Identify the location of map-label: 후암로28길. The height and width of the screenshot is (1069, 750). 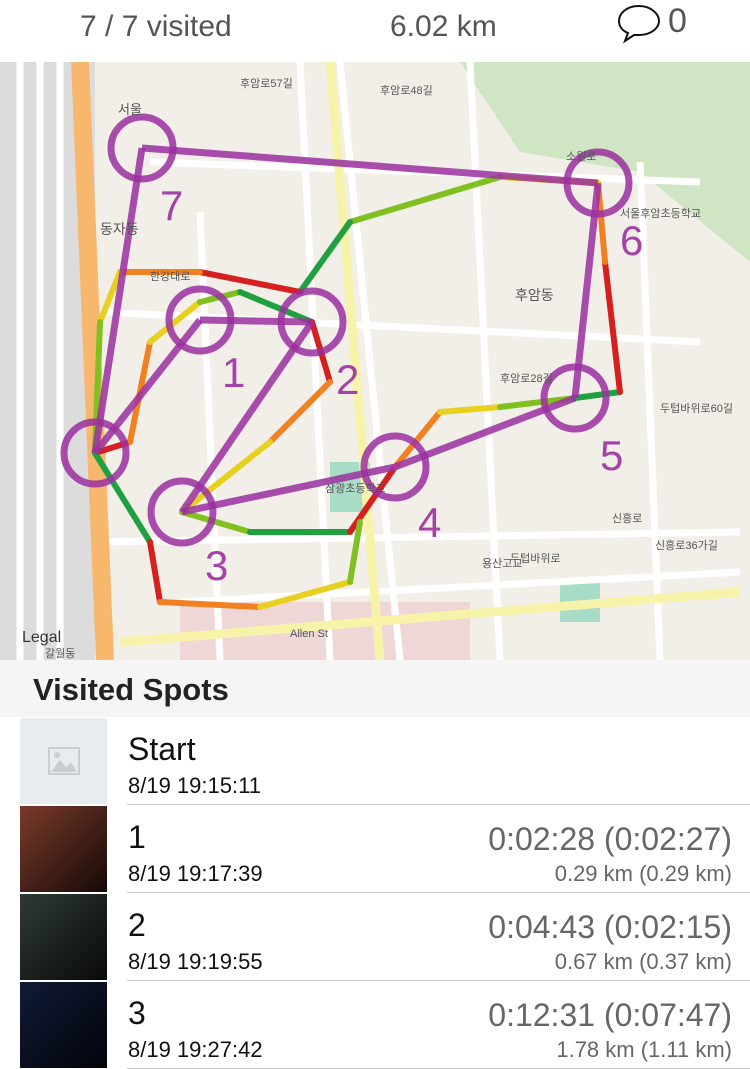
(526, 378).